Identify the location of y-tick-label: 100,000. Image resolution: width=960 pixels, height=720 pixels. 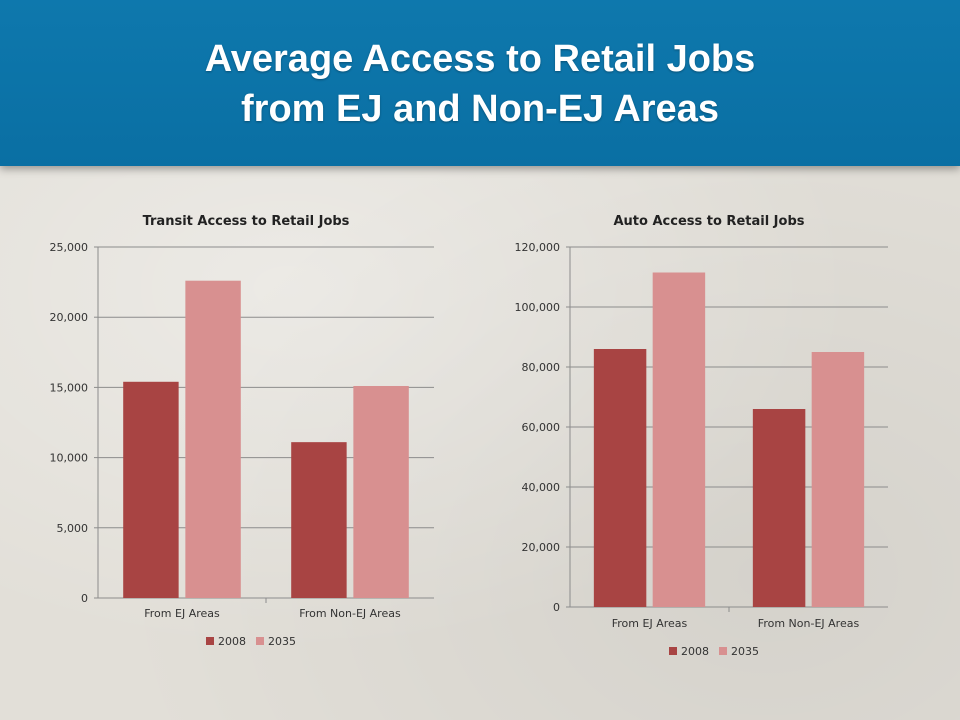
(538, 307).